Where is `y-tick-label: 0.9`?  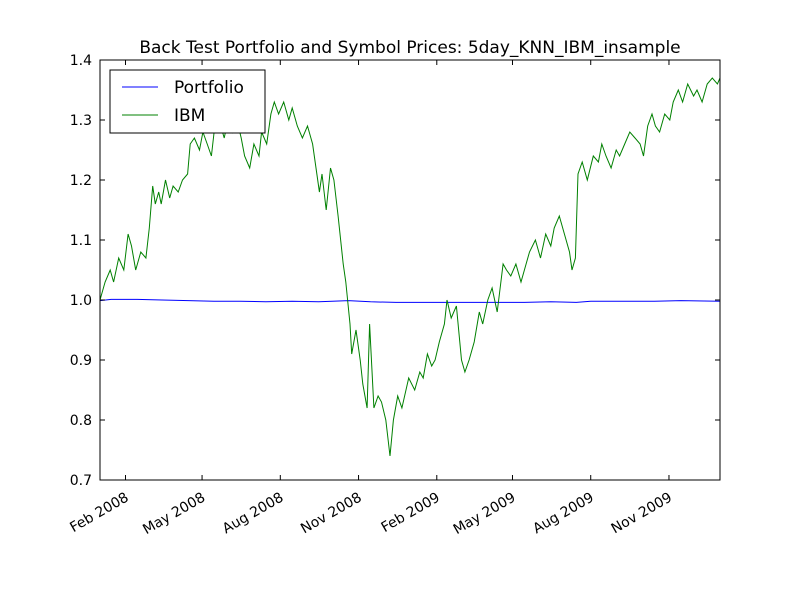 y-tick-label: 0.9 is located at coordinates (81, 361).